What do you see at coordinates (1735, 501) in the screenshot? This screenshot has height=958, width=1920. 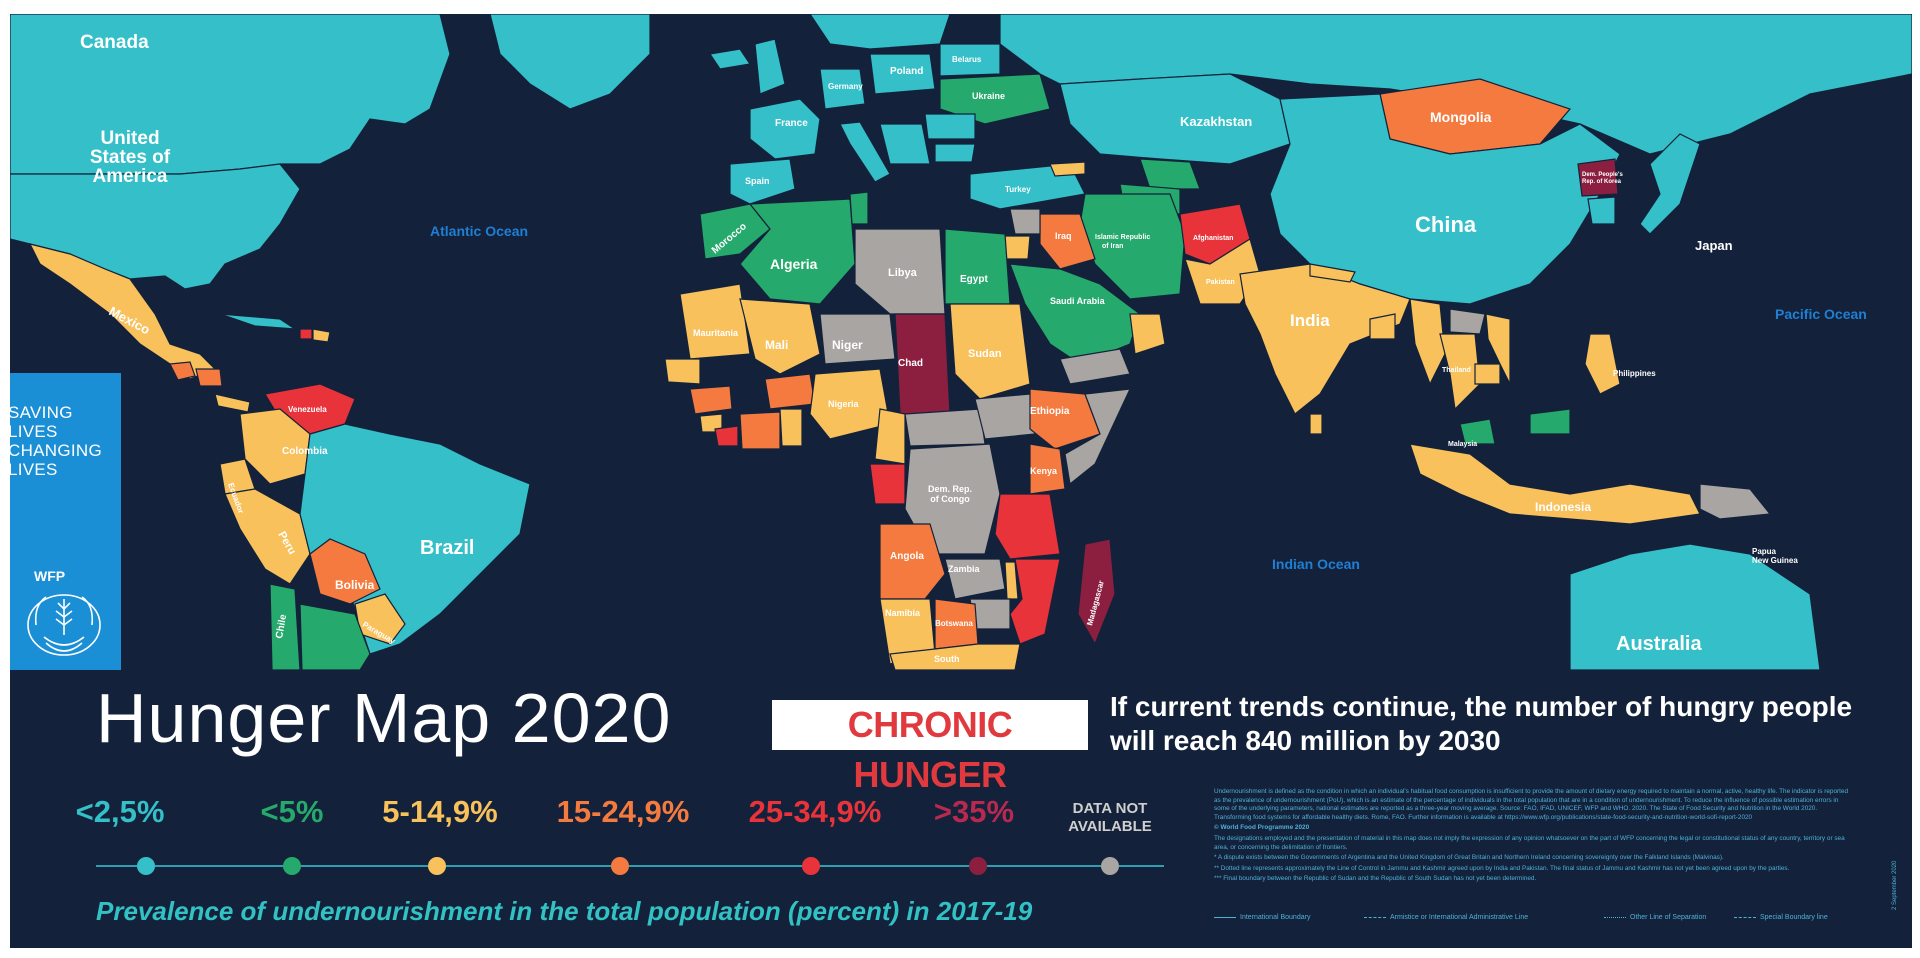 I see `country-png` at bounding box center [1735, 501].